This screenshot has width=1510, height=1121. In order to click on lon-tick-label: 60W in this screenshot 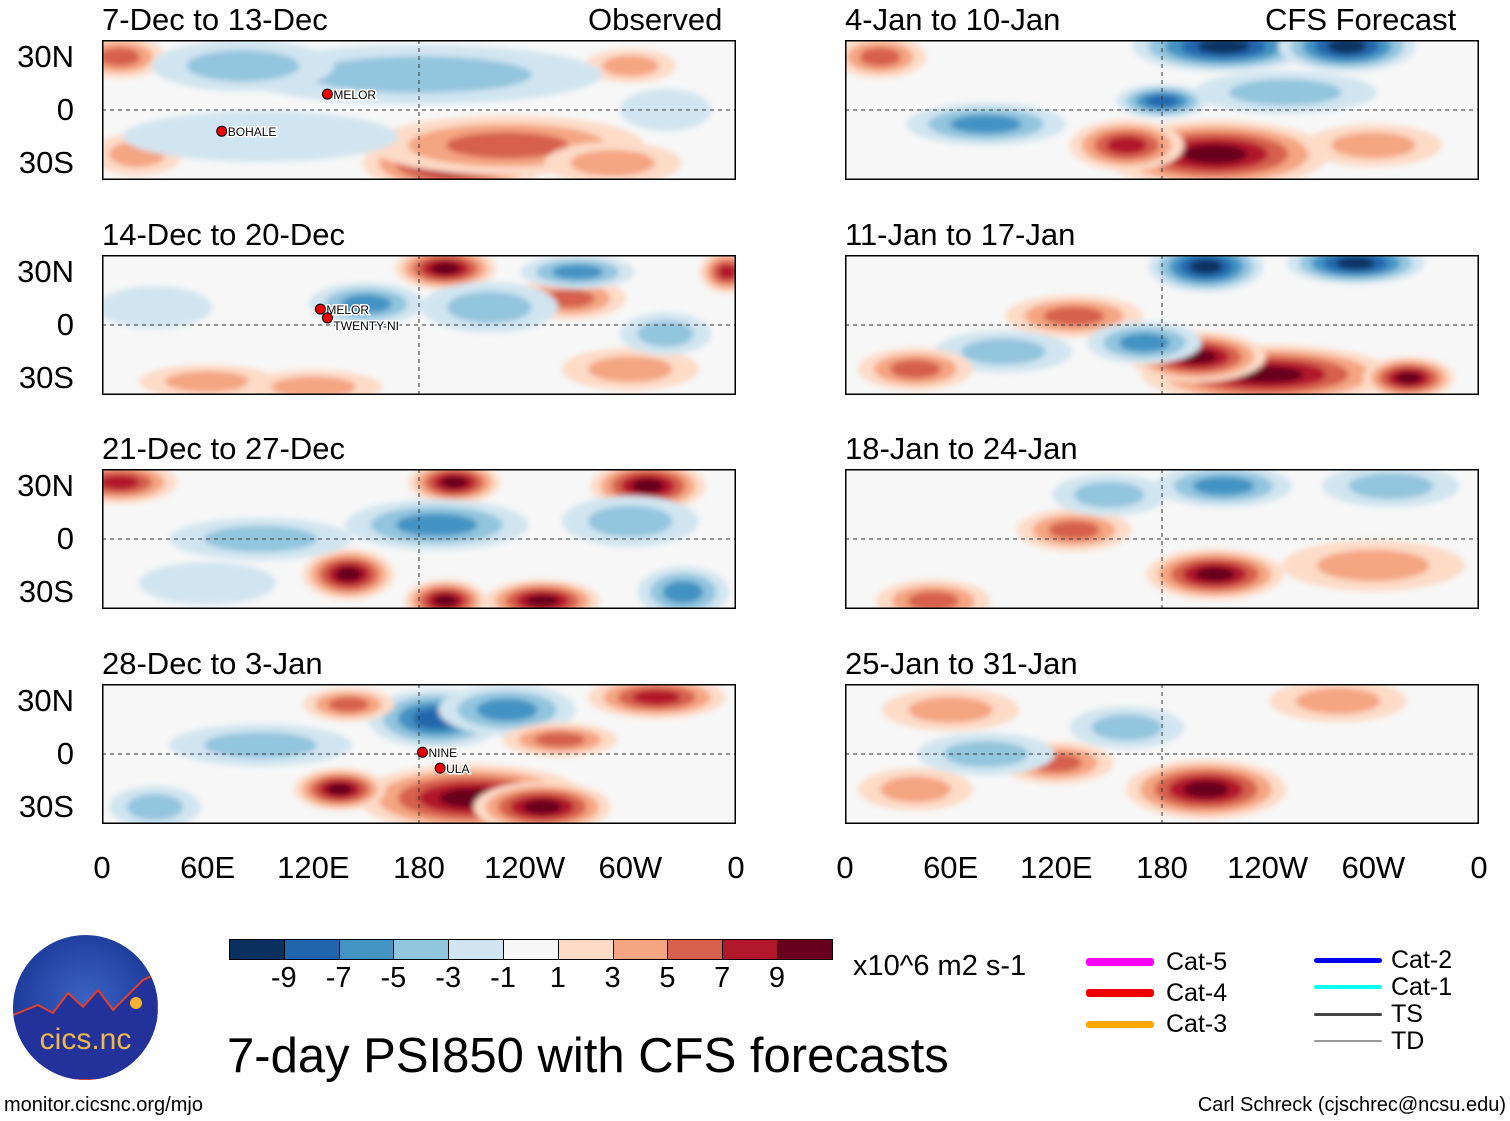, I will do `click(1373, 867)`.